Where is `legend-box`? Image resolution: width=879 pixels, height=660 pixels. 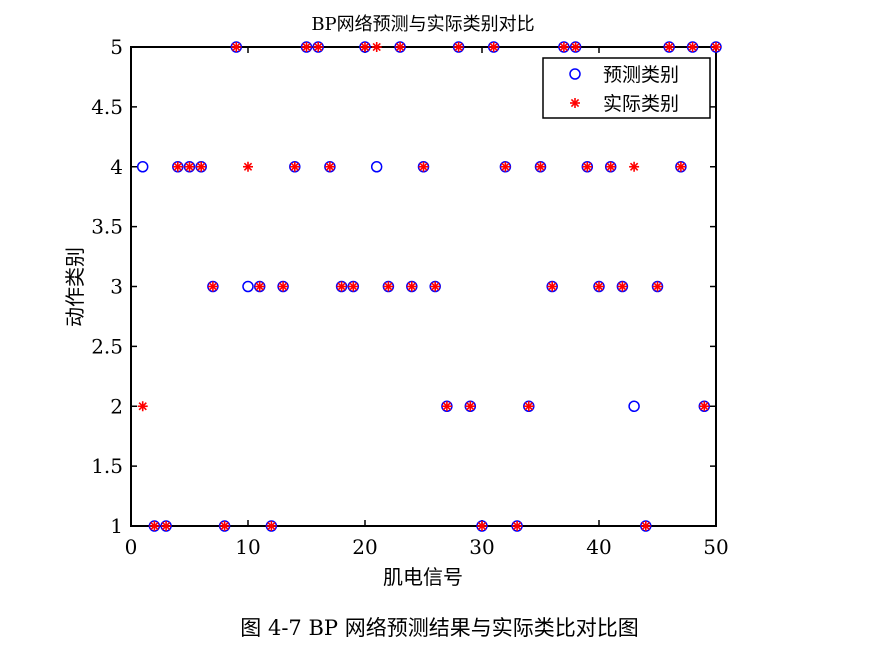
legend-box is located at coordinates (626, 88).